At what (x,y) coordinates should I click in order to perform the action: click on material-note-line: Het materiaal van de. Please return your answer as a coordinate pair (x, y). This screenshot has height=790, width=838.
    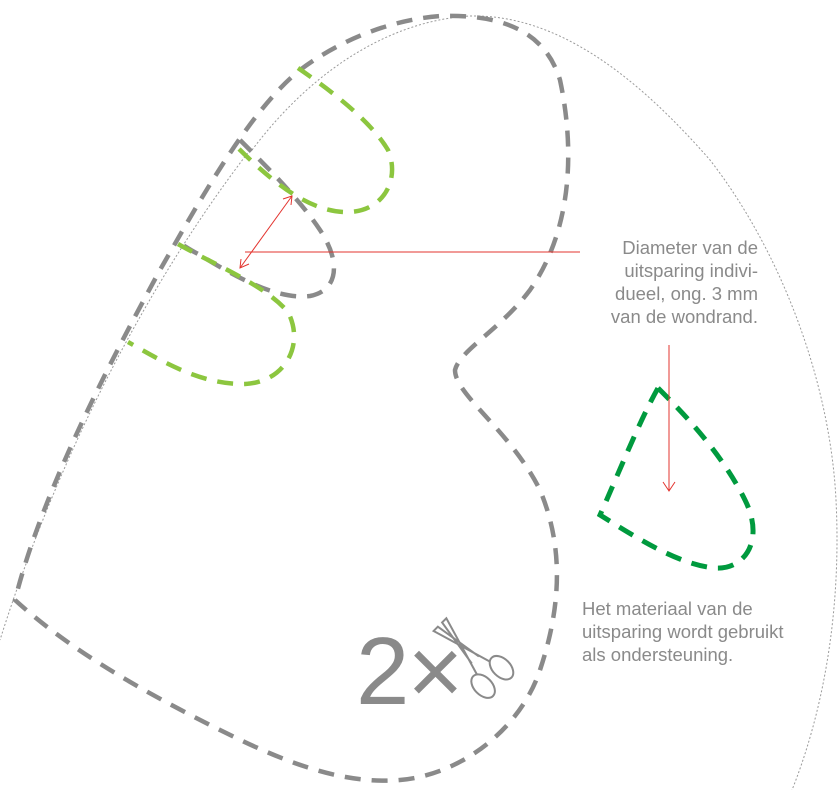
    Looking at the image, I should click on (667, 608).